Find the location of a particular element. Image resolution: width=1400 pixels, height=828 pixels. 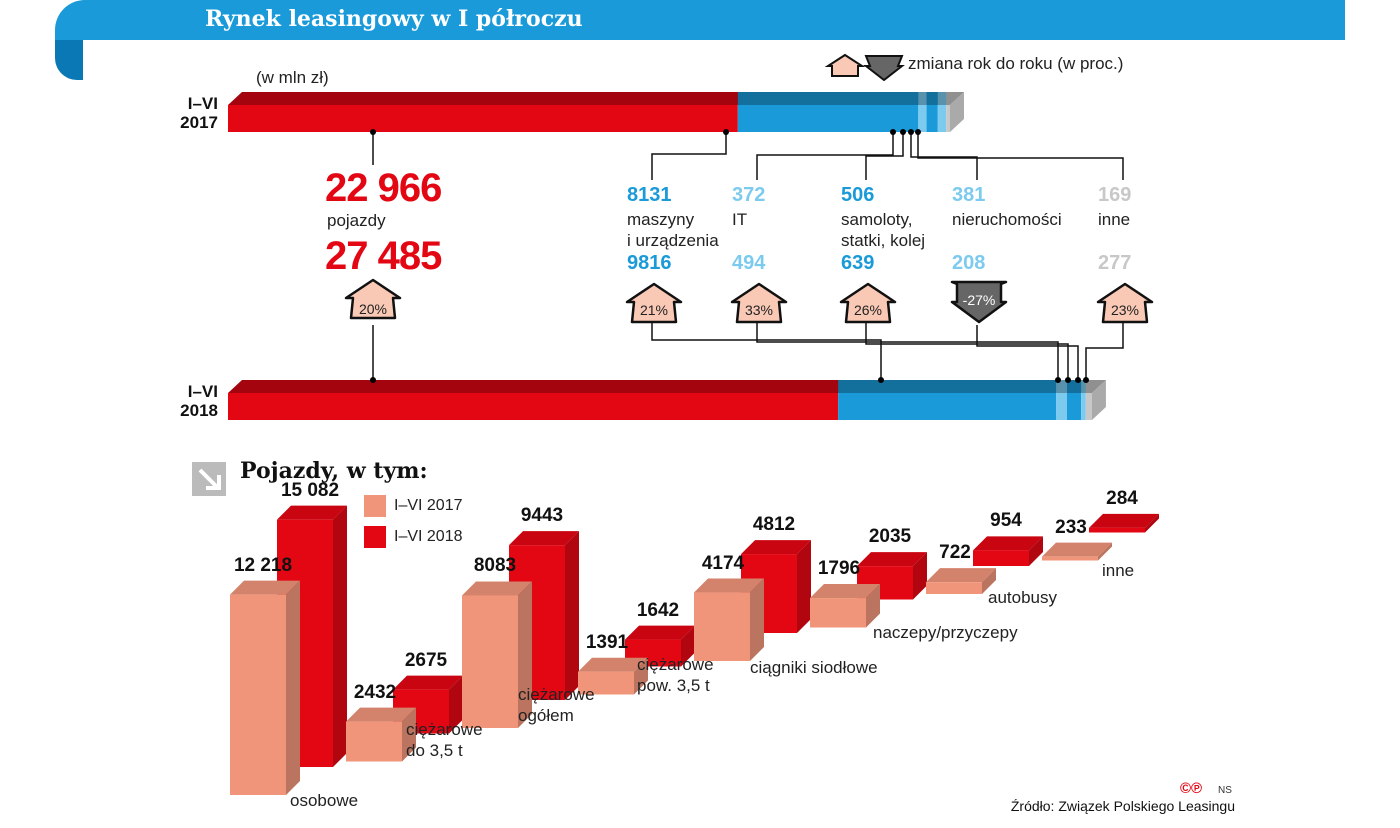

bar-2018-autobusy-top is located at coordinates (1008, 543).